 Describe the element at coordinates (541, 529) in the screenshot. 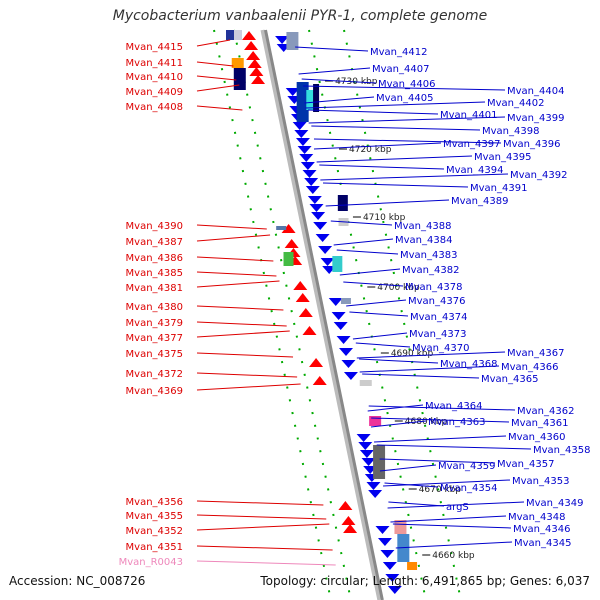

I see `right-gene-label-42: Mvan_4346` at that location.